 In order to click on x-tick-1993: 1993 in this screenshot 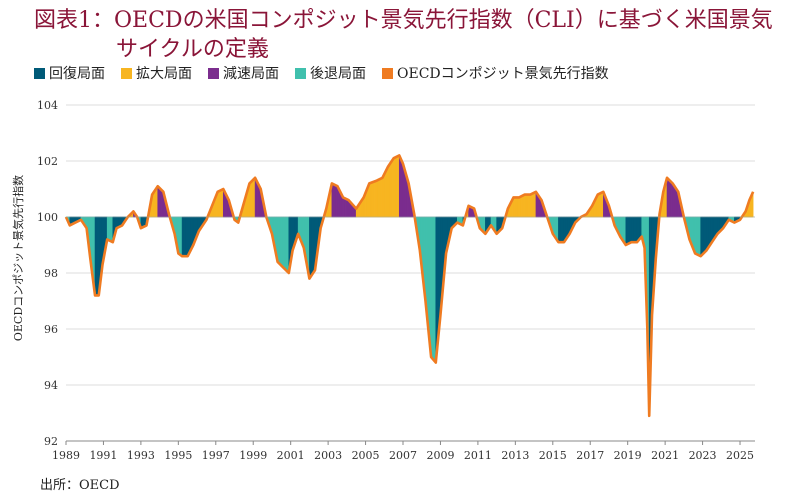, I will do `click(141, 455)`.